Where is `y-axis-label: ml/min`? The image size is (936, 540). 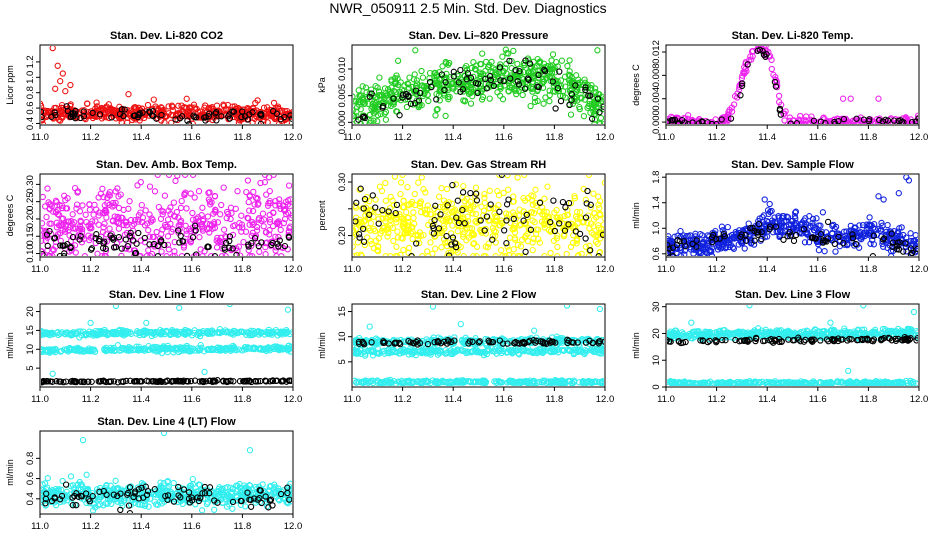
y-axis-label: ml/min is located at coordinates (322, 345).